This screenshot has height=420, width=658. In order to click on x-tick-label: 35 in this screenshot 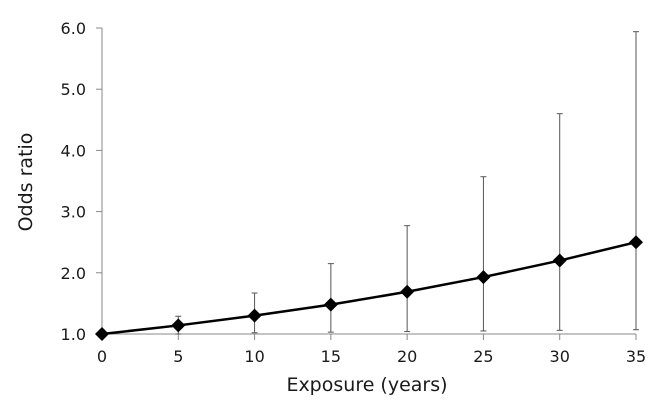, I will do `click(636, 356)`.